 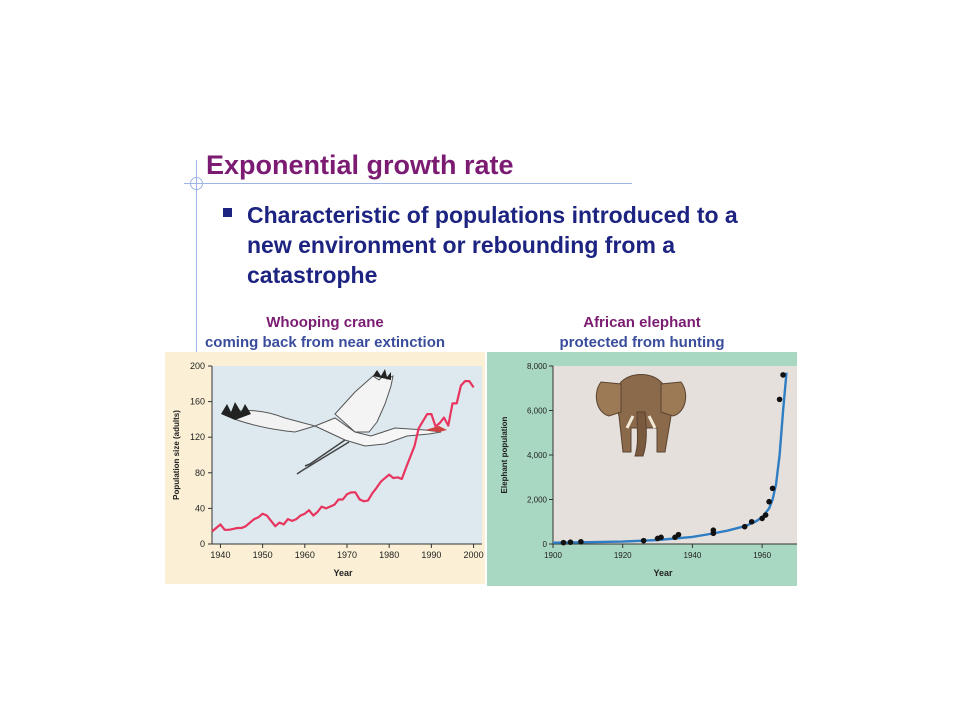 I want to click on crane-x-tick-label: 1970, so click(x=347, y=555).